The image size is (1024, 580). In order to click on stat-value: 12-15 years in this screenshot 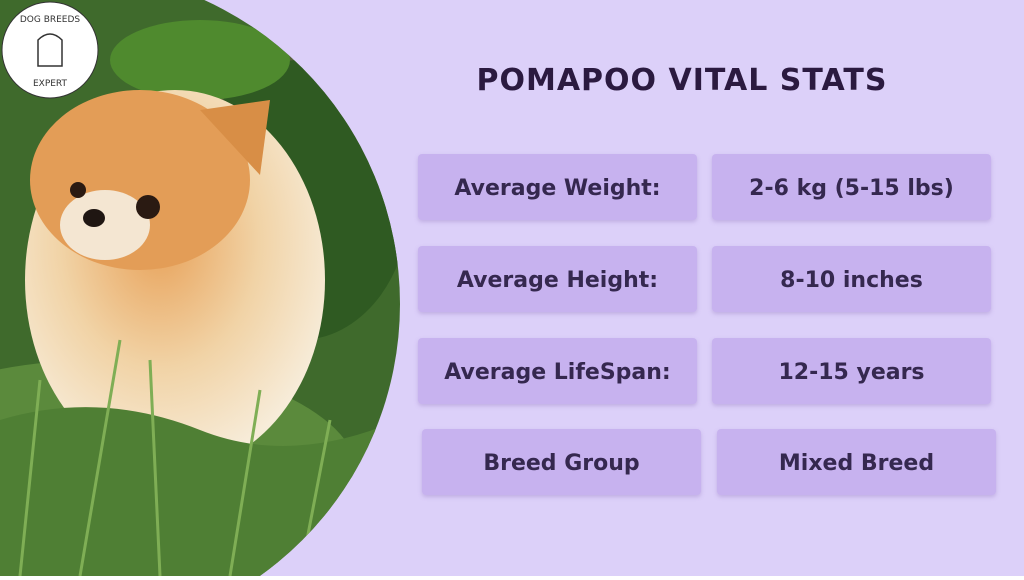, I will do `click(851, 372)`.